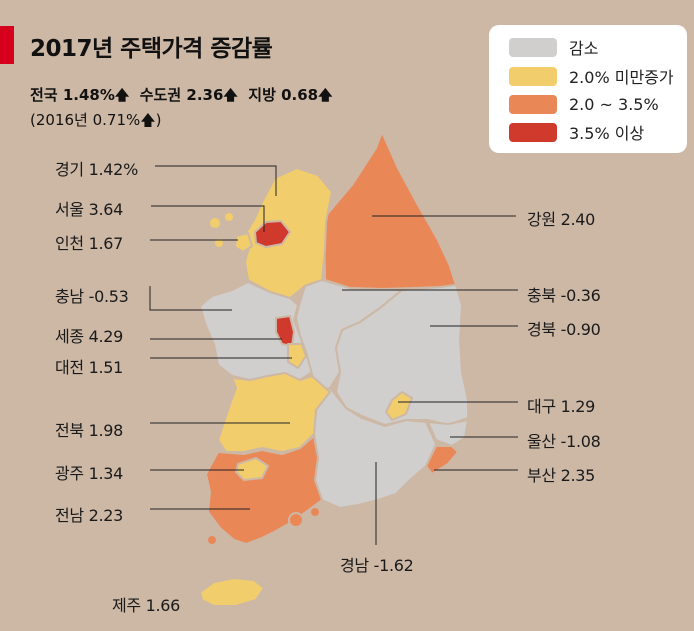 Image resolution: width=694 pixels, height=631 pixels. I want to click on label-gyeongnam: 경남 -1.62, so click(377, 565).